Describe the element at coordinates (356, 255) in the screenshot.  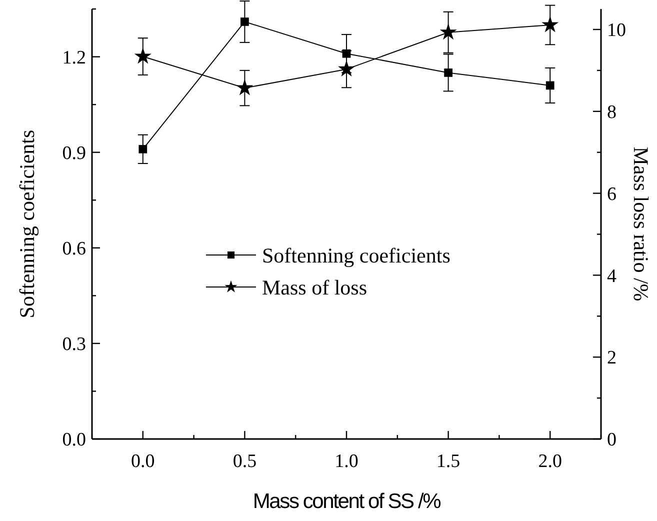
I see `legend-label: Softenning coeficients` at that location.